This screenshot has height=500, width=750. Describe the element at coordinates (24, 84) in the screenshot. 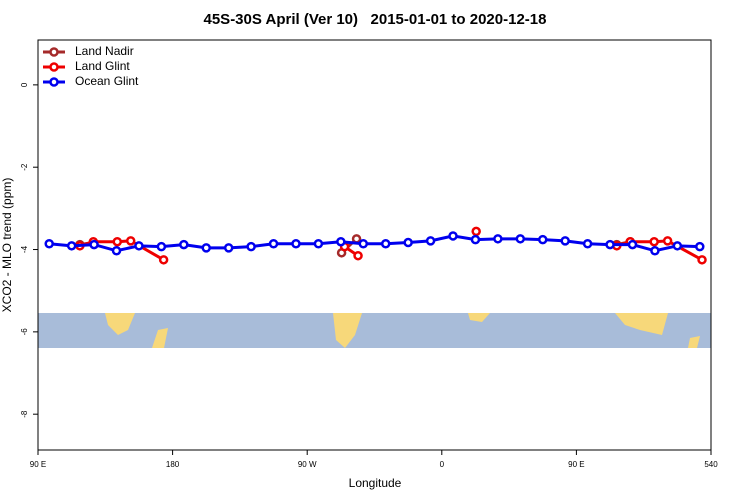

I see `y-tick-label: 0` at that location.